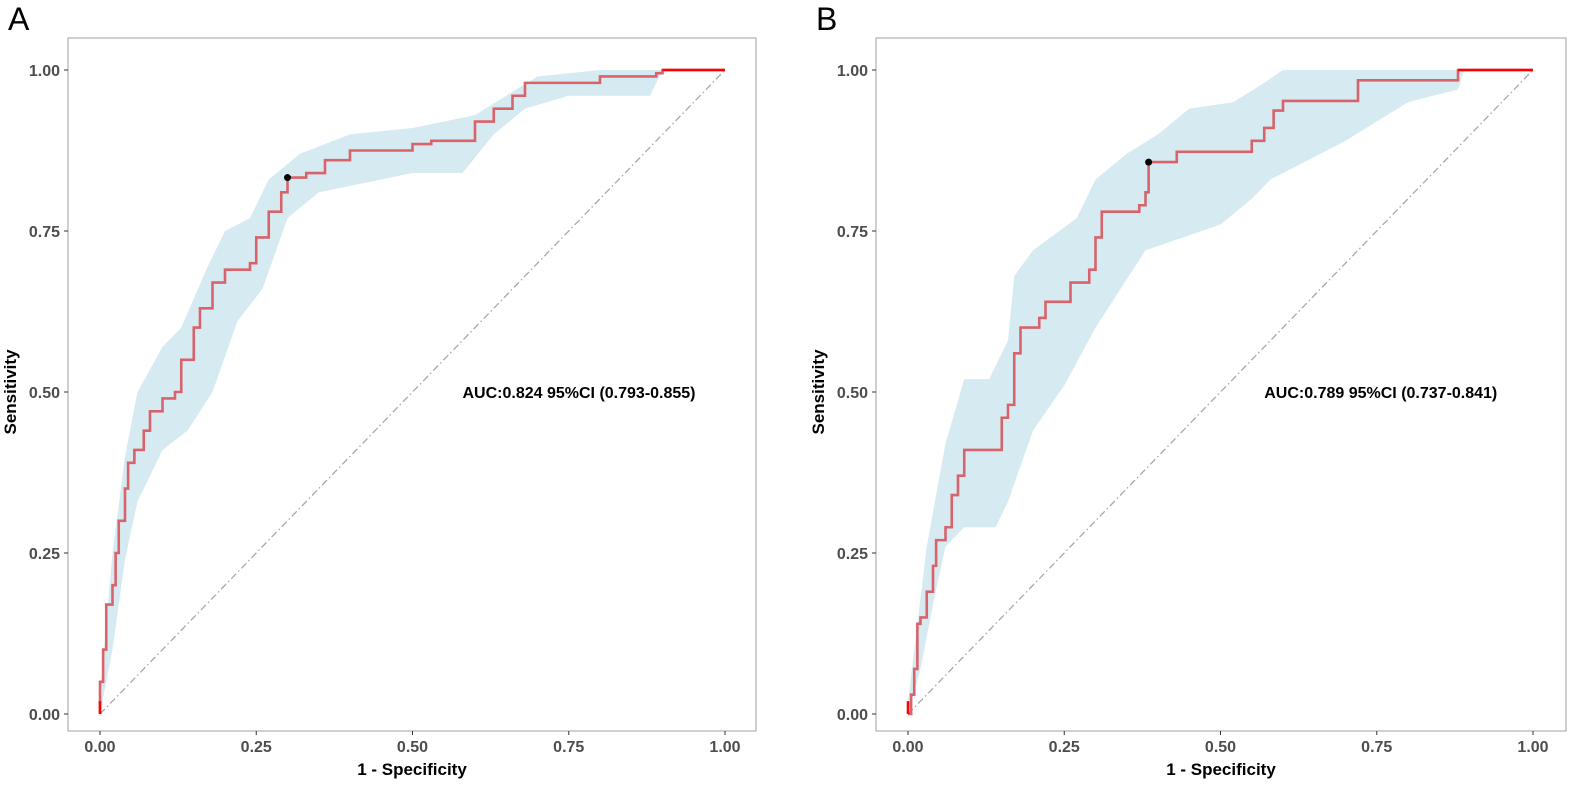 The height and width of the screenshot is (809, 1594). I want to click on auc-annotation: AUC:0.789 95%CI (0.737-0.841), so click(1380, 393).